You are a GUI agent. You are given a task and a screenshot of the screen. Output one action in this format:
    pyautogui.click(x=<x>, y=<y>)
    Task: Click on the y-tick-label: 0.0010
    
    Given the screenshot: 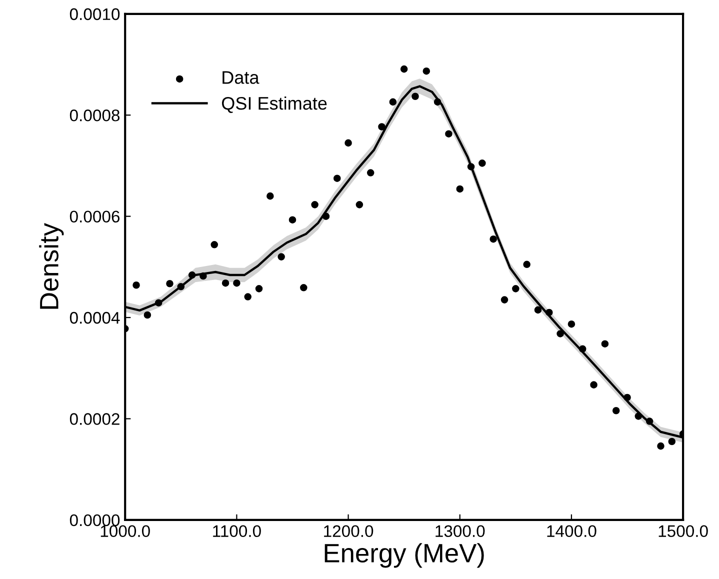 What is the action you would take?
    pyautogui.click(x=95, y=14)
    